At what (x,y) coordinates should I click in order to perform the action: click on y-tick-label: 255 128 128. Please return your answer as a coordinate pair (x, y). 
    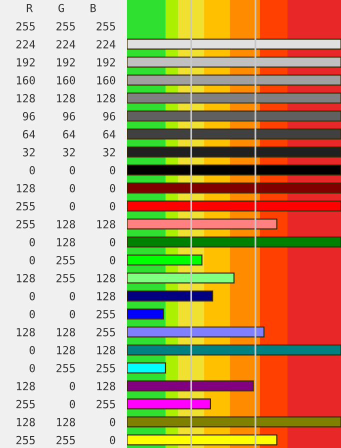
    Looking at the image, I should click on (66, 224).